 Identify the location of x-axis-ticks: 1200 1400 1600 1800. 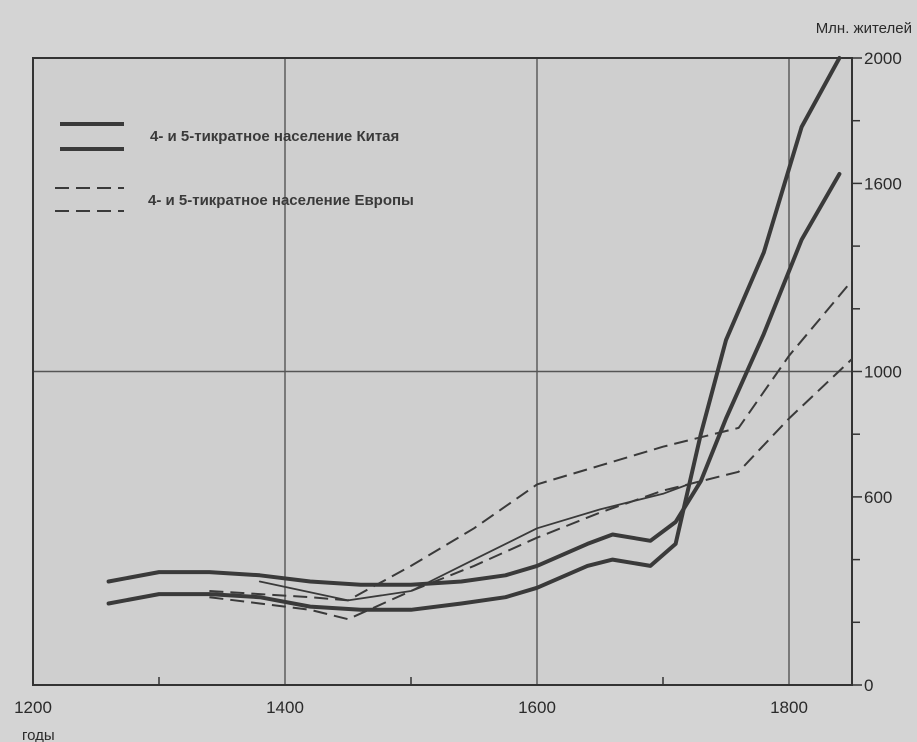
(411, 697).